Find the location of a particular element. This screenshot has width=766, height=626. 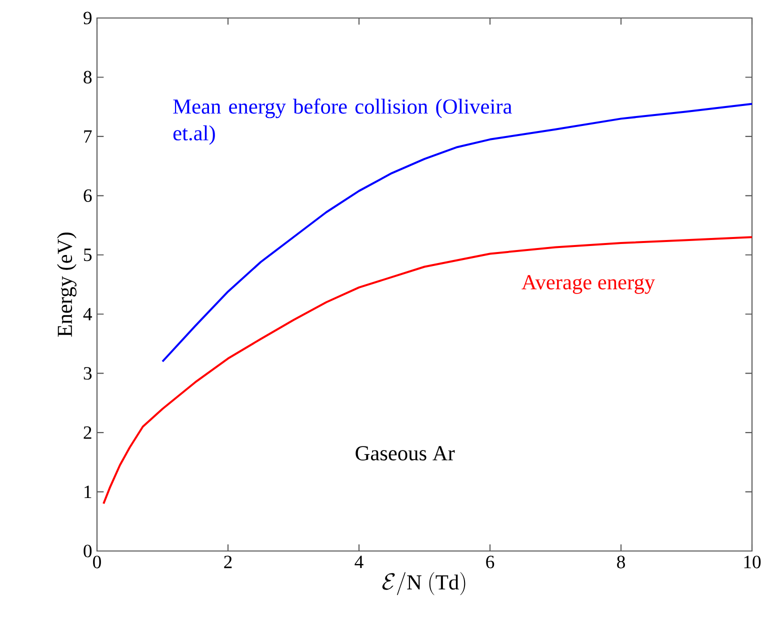

y-tick-label: 0 is located at coordinates (88, 551).